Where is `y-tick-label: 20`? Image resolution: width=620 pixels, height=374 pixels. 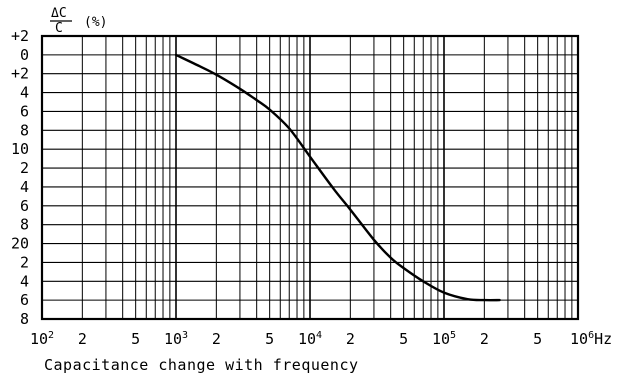
y-tick-label: 20 is located at coordinates (20, 244).